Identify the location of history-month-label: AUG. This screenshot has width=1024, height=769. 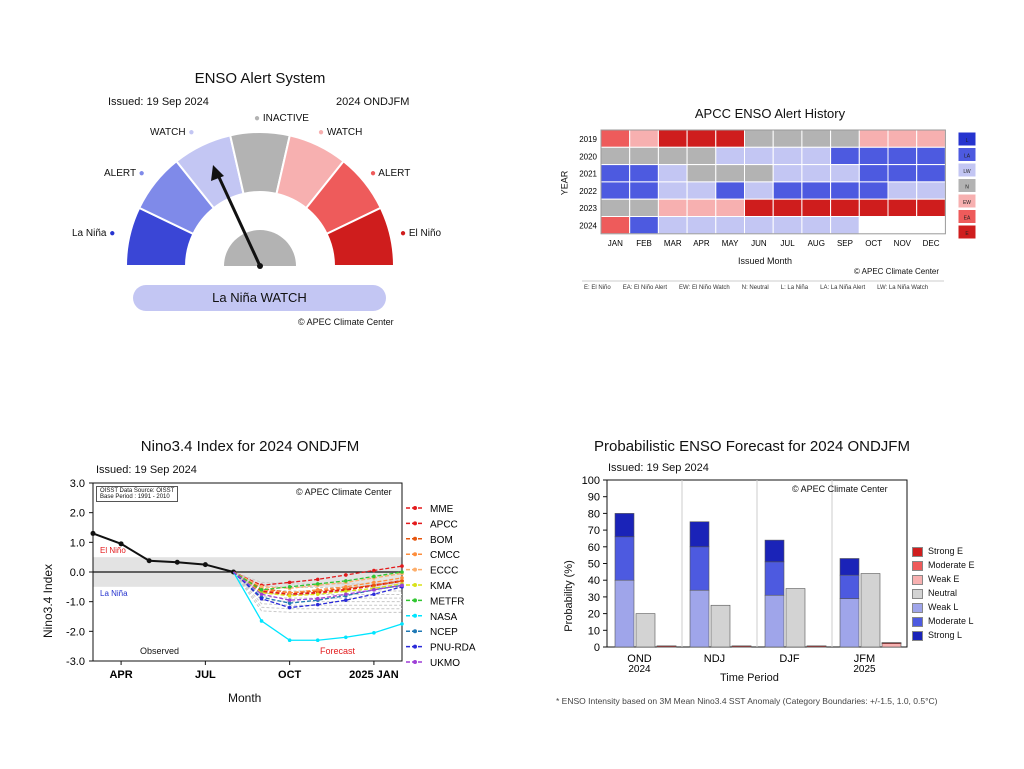
(816, 243).